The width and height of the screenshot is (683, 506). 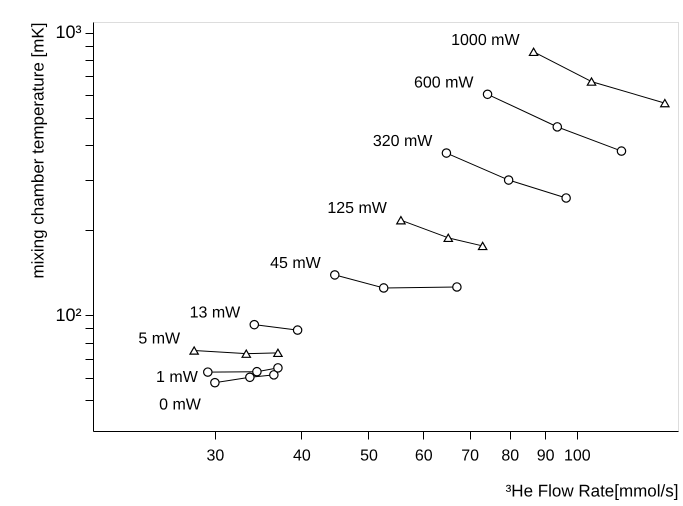 I want to click on x-tick-label: 70, so click(x=470, y=456).